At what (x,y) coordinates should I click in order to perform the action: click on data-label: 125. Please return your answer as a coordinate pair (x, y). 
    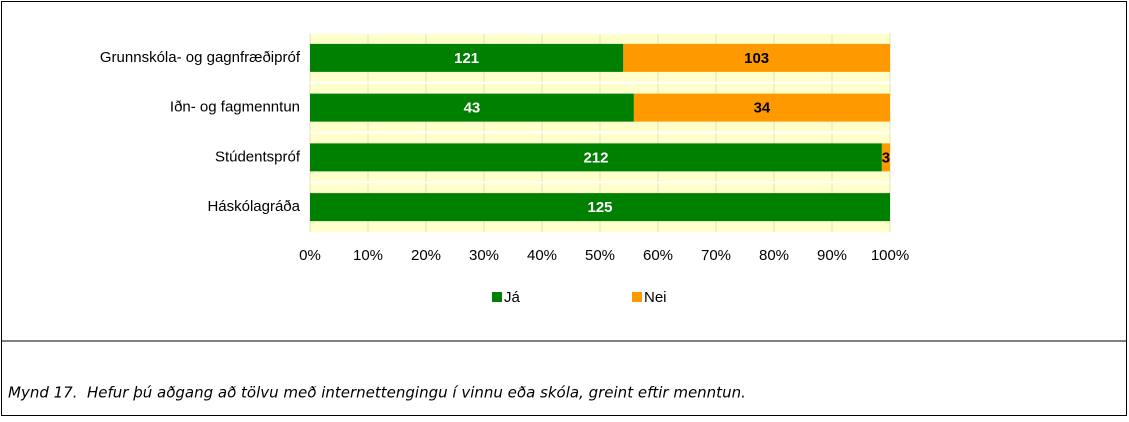
    Looking at the image, I should click on (599, 207).